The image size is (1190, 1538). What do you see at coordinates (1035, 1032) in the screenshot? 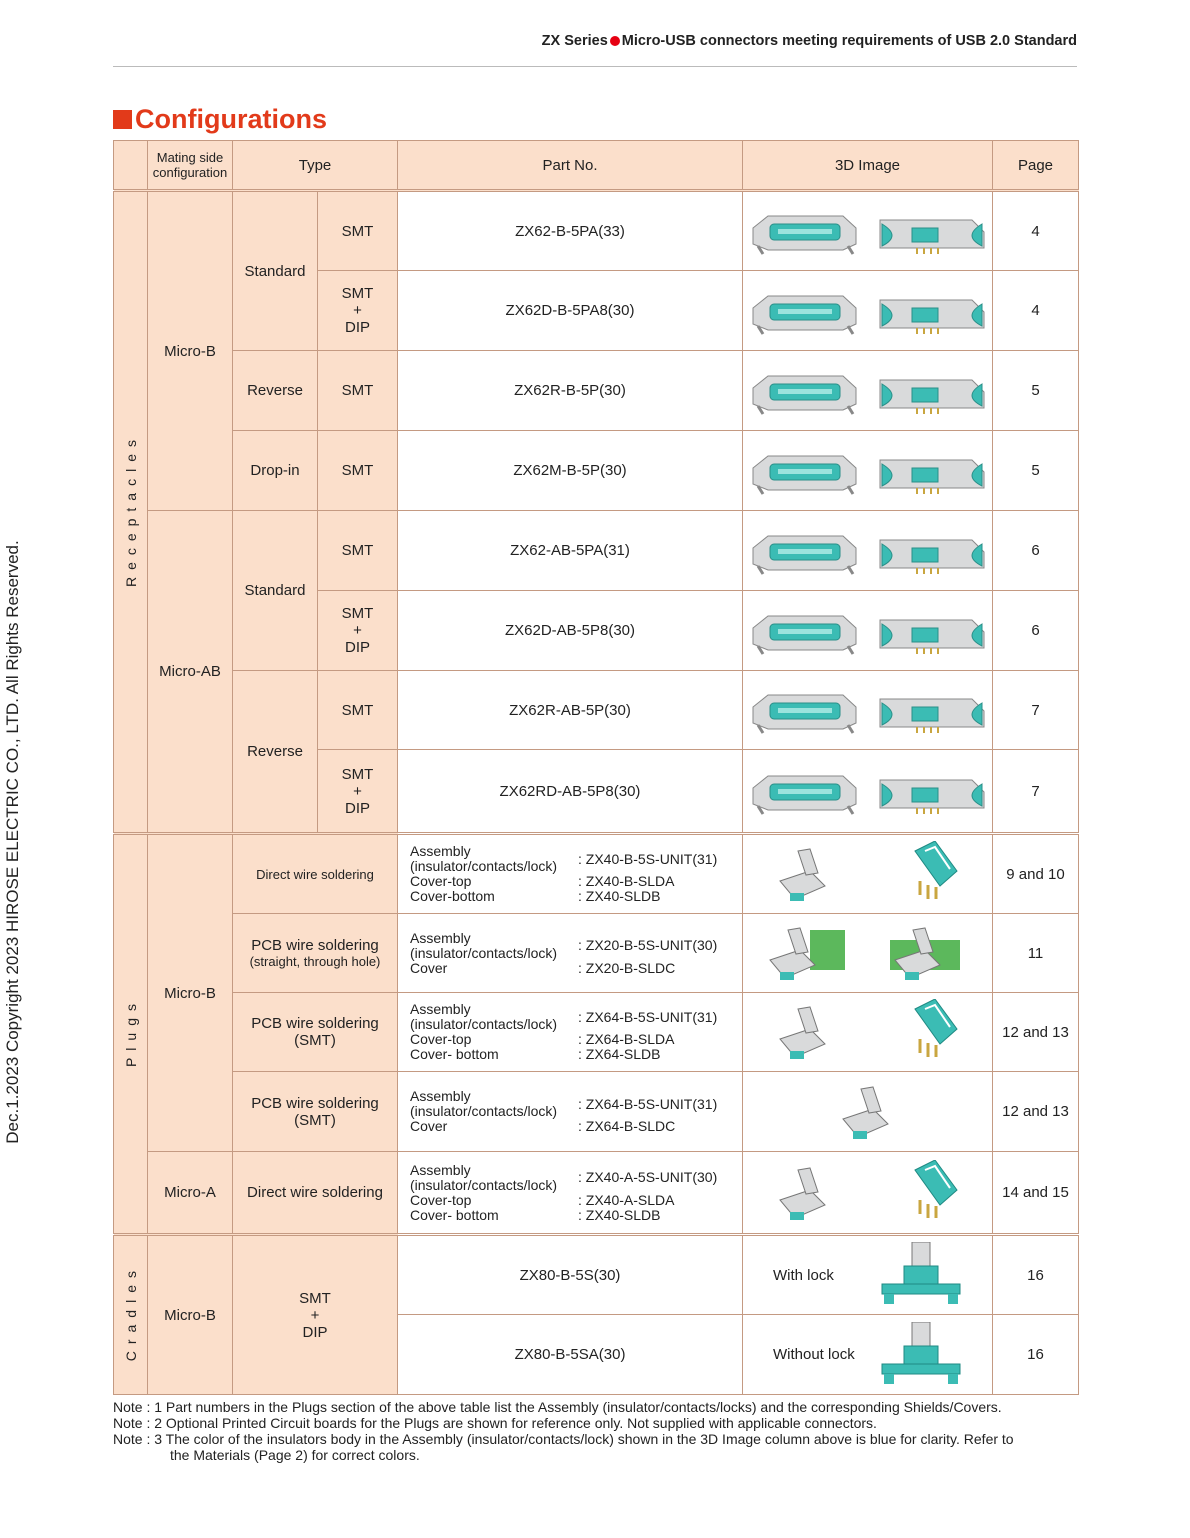
I see `page-no: 12 and 13` at bounding box center [1035, 1032].